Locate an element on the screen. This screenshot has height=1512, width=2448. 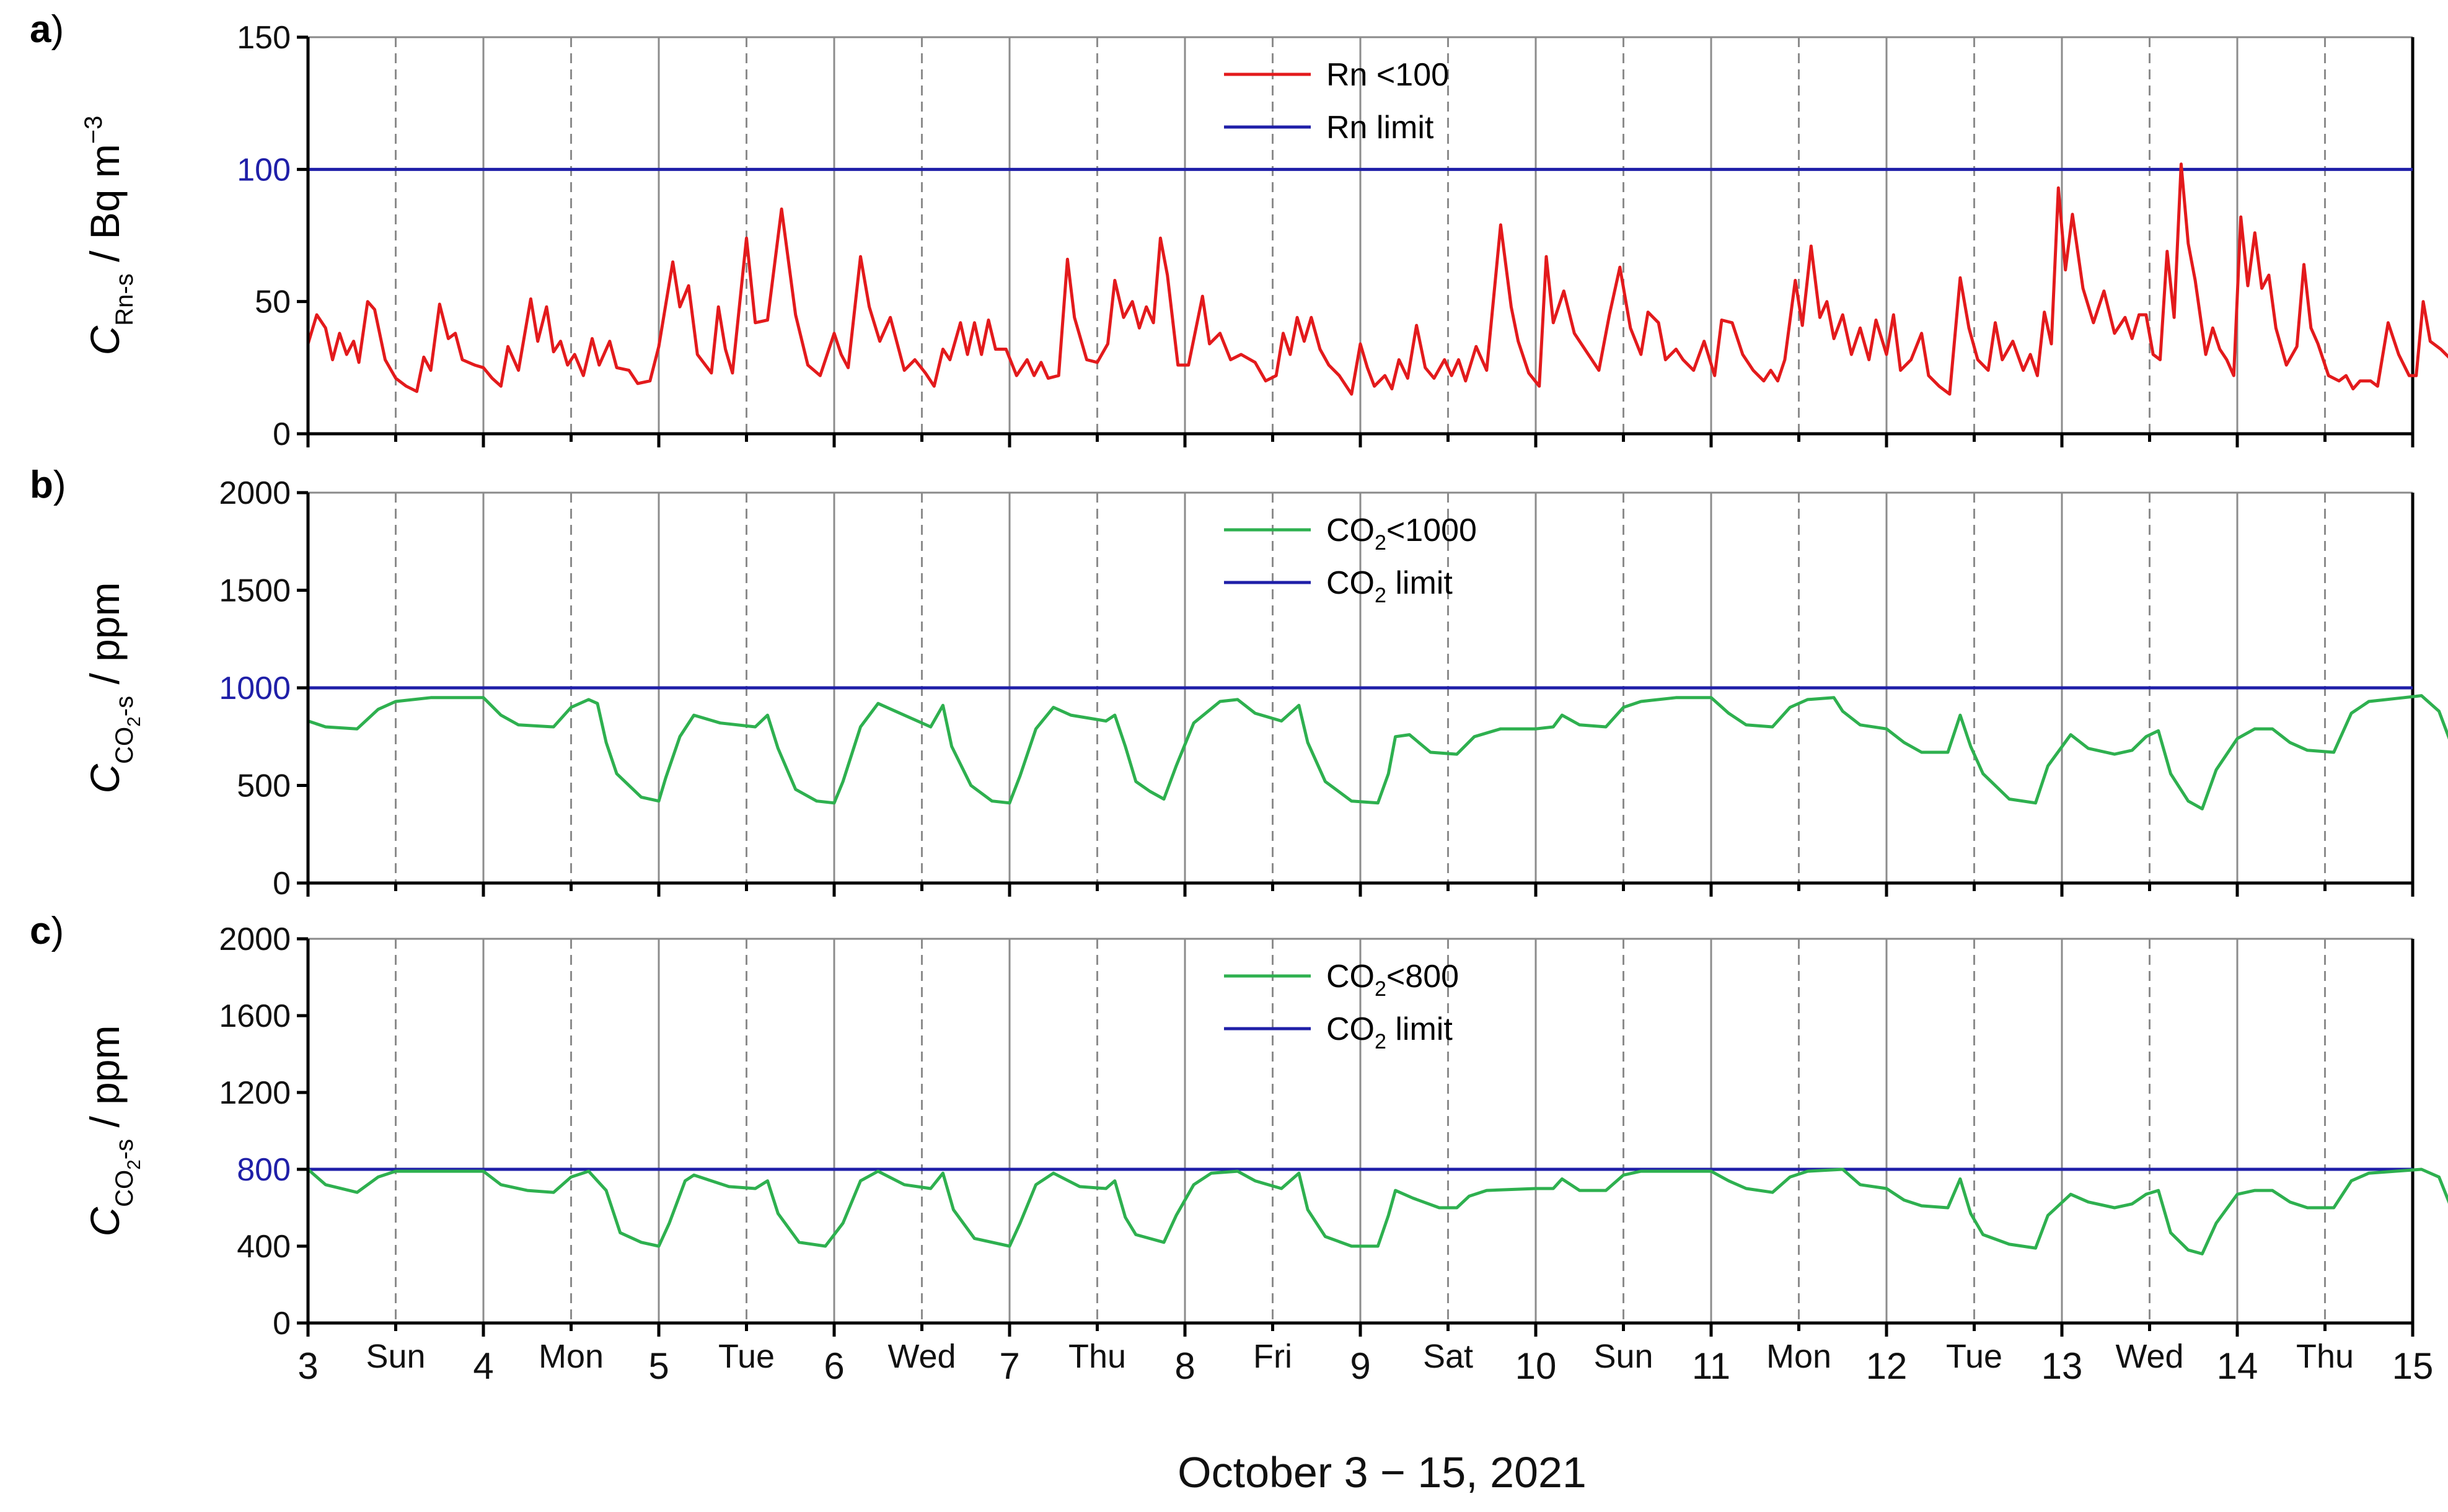
y-tick-label: 50 is located at coordinates (273, 302).